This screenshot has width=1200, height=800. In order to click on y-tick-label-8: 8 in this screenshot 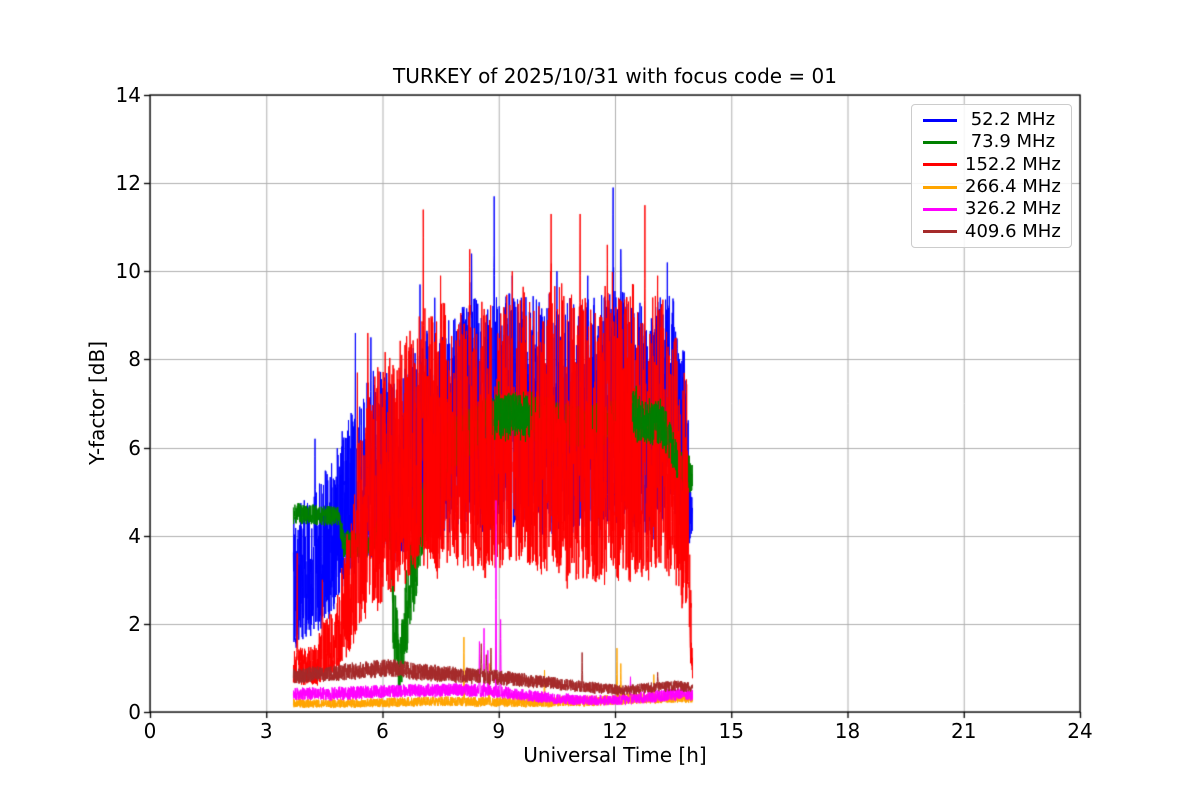, I will do `click(134, 359)`.